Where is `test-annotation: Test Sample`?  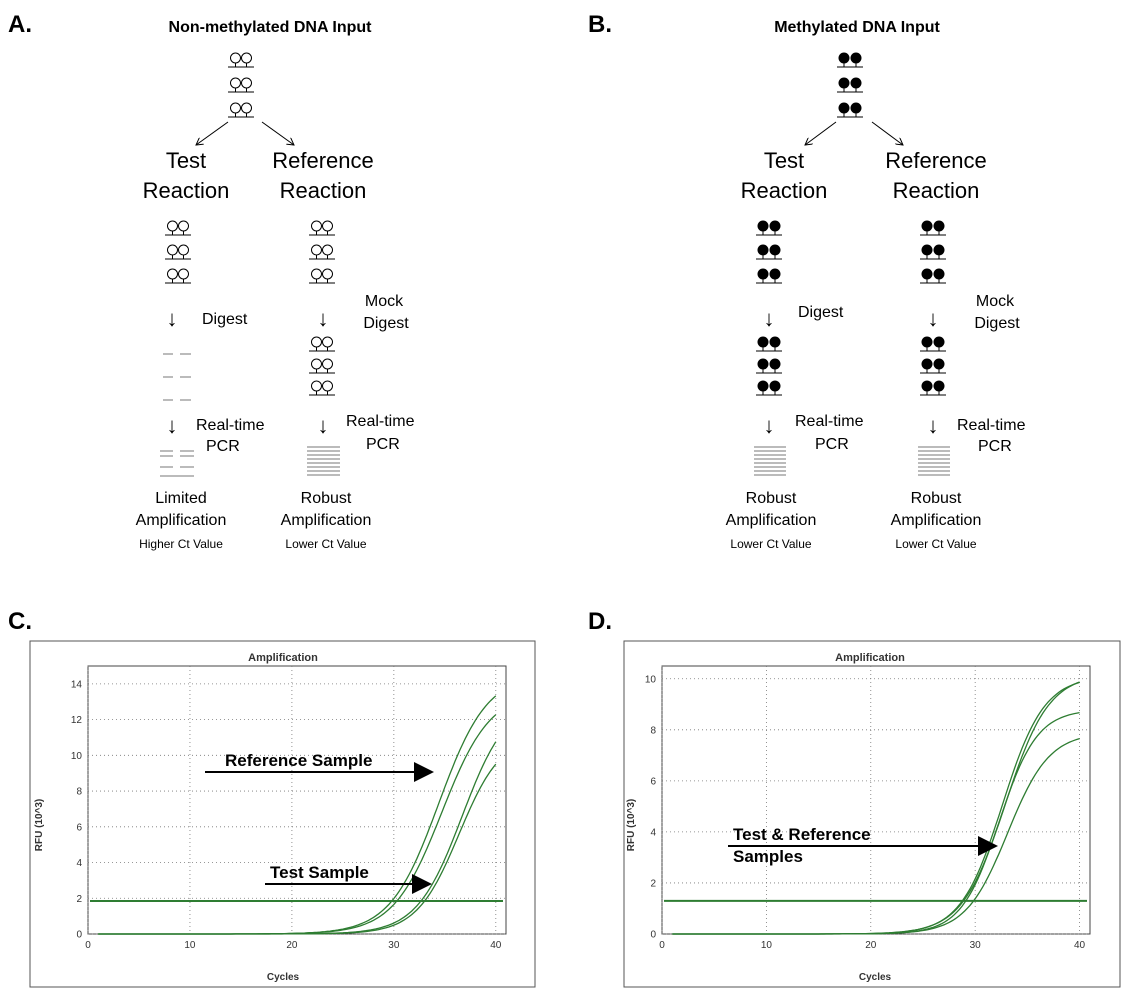 test-annotation: Test Sample is located at coordinates (319, 872).